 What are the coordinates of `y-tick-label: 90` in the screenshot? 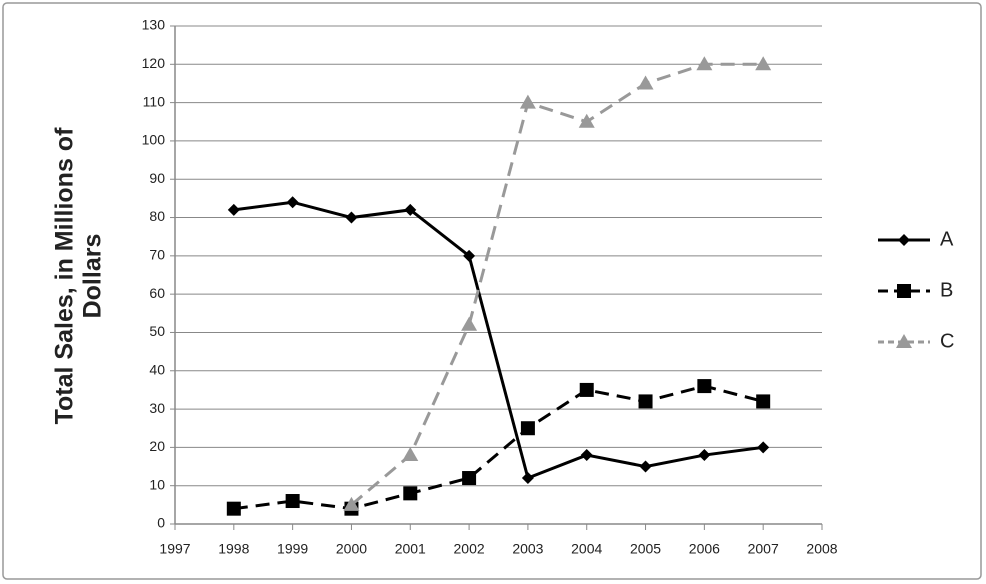 It's located at (157, 178).